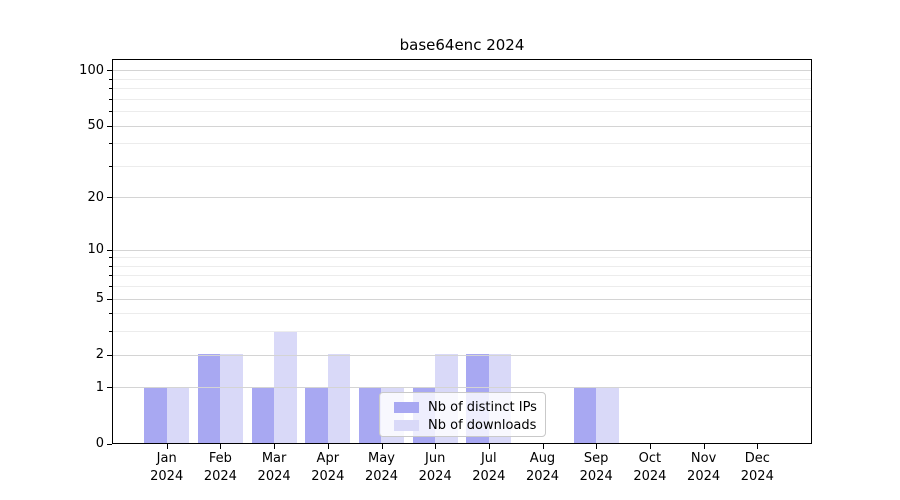 This screenshot has width=900, height=500. Describe the element at coordinates (285, 386) in the screenshot. I see `bar-downloads-mar` at that location.